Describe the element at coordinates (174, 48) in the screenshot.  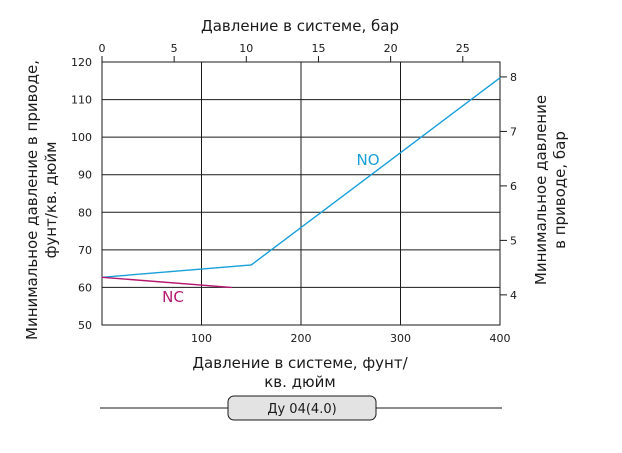
I see `x2-tick-label-5: 5` at that location.